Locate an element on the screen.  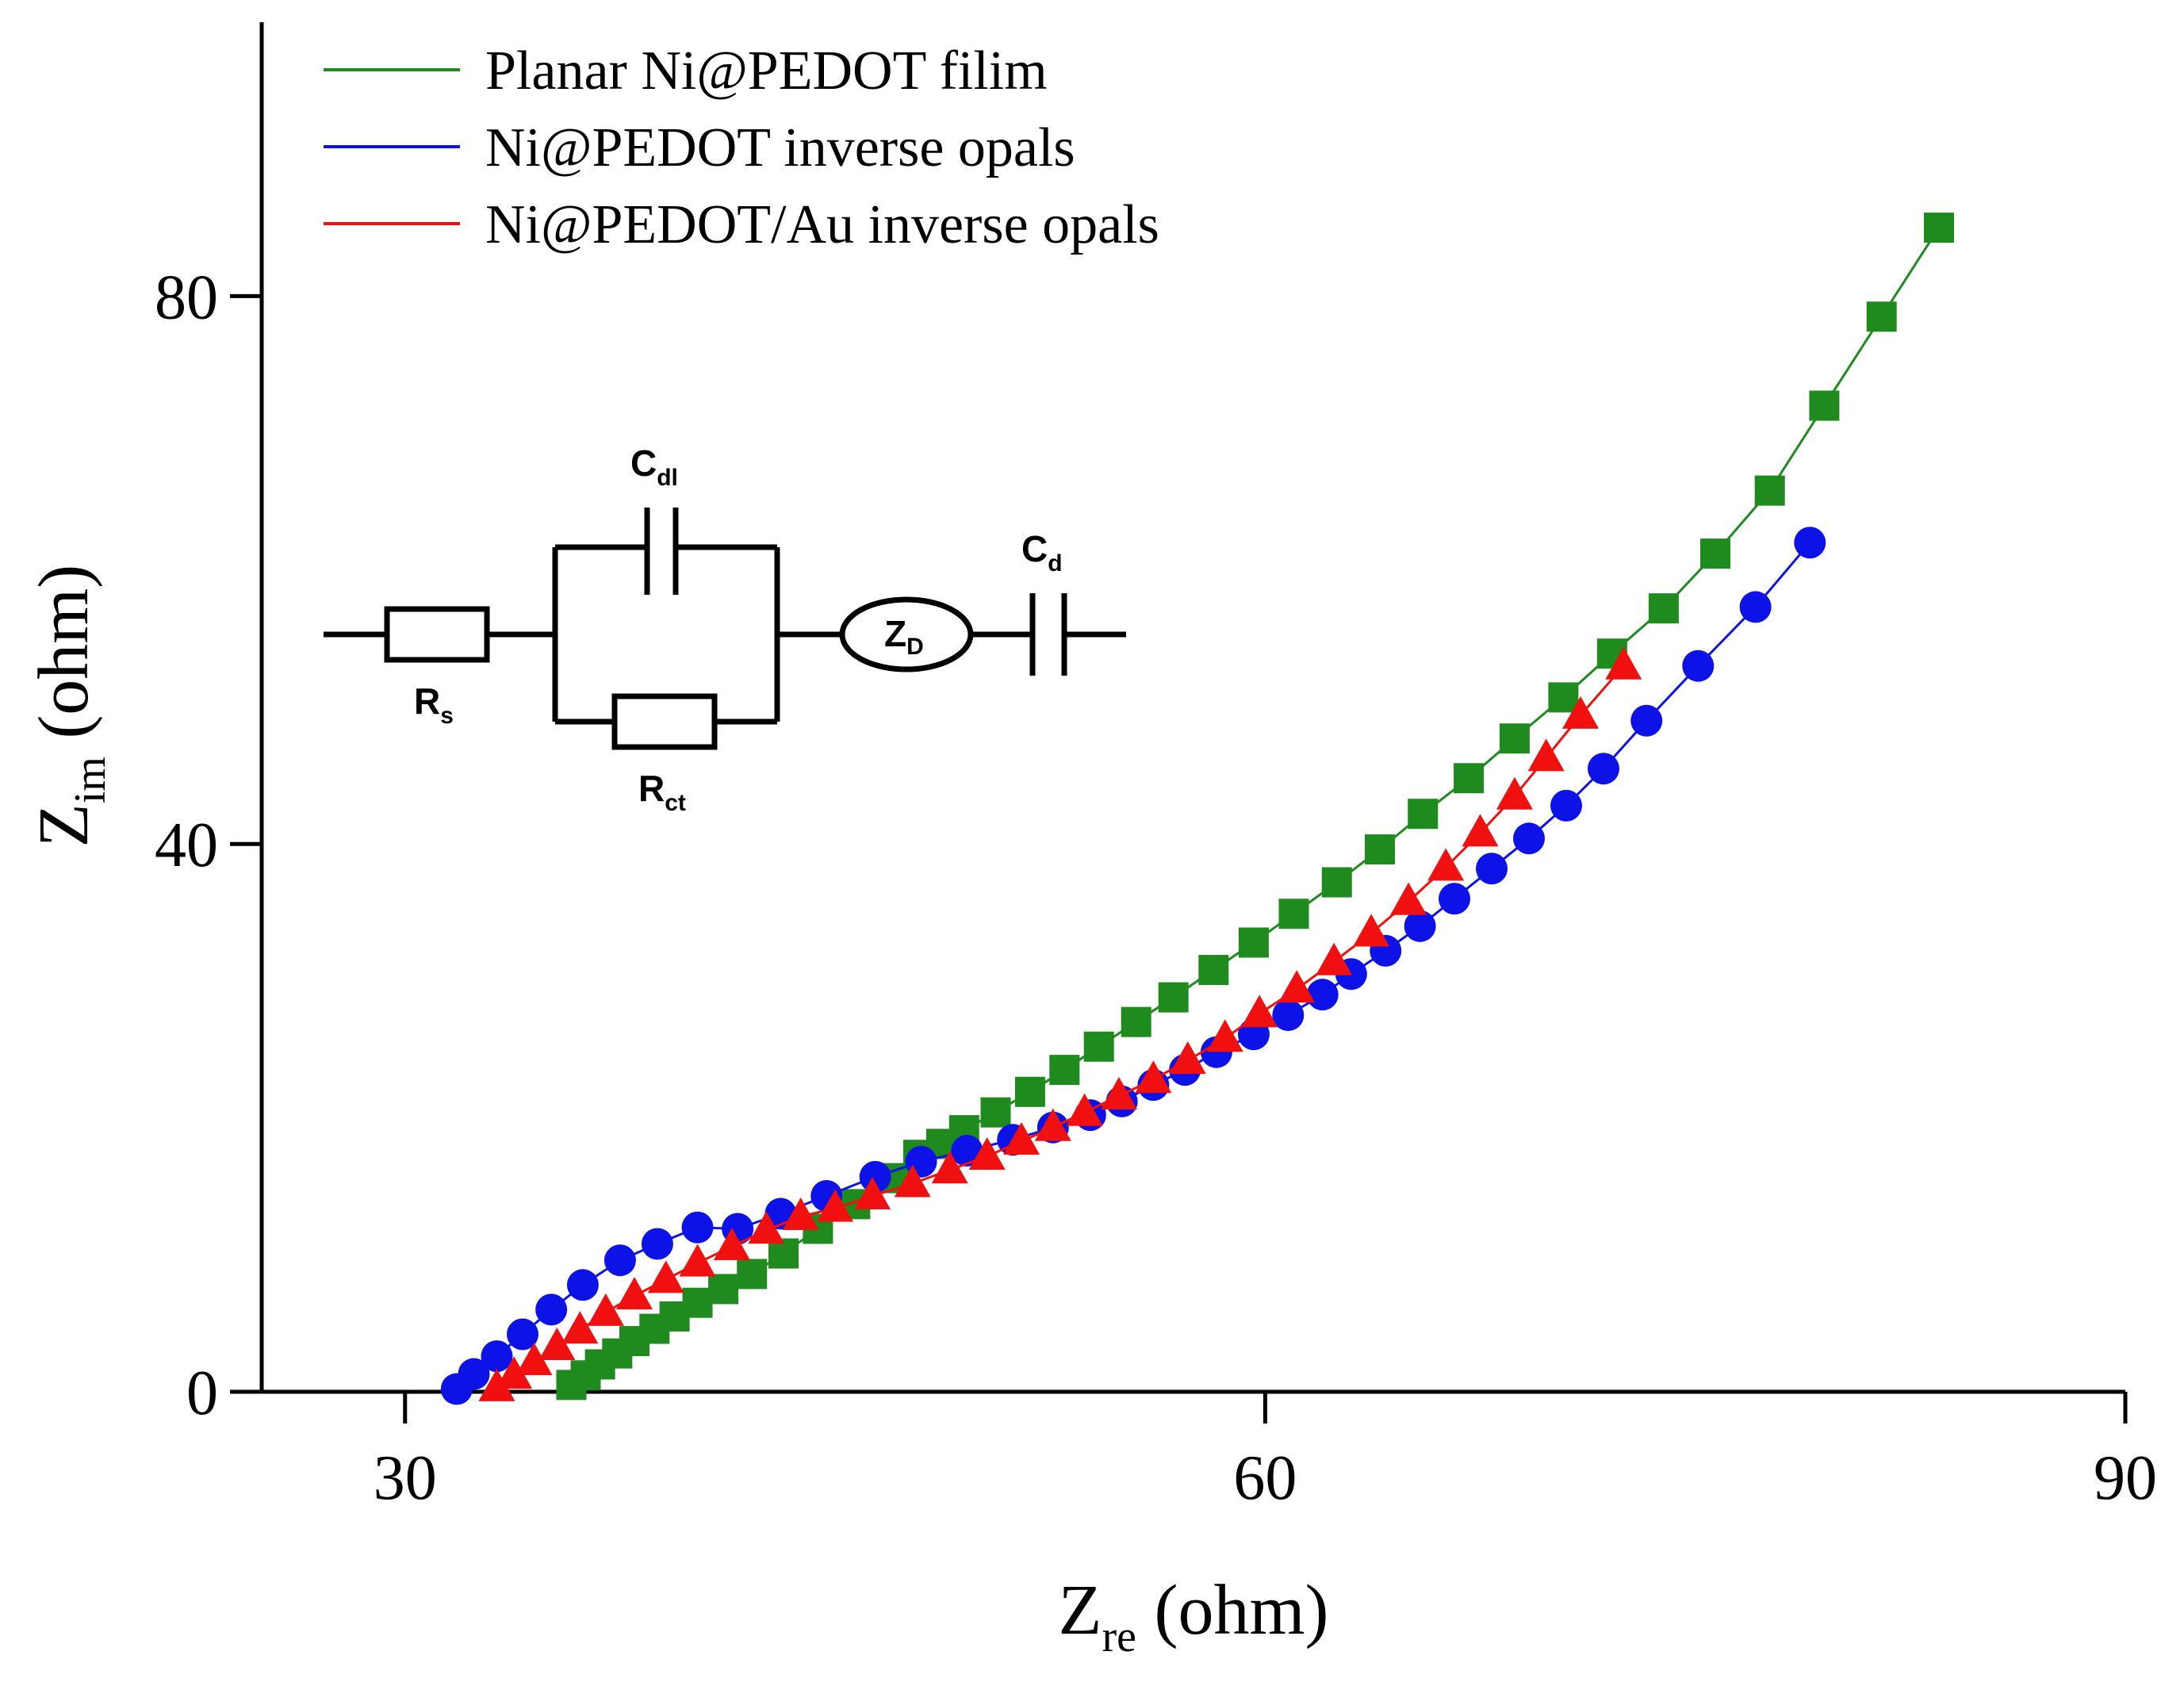
legend-label-planar: Planar Ni@PEDOT filim is located at coordinates (766, 71).